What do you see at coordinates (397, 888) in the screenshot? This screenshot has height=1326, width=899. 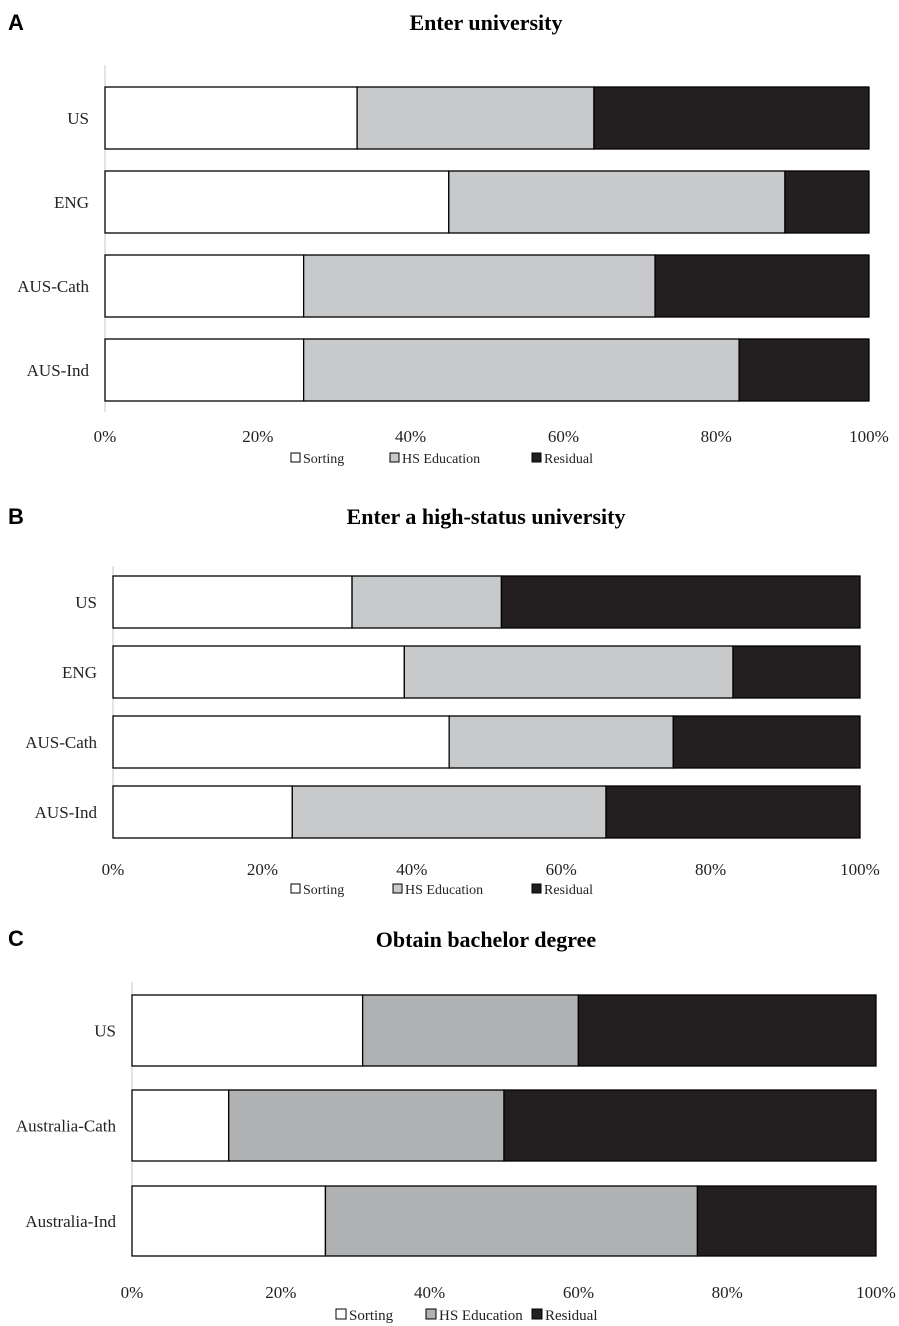 I see `panel-b-legend-swatch-hs-education` at bounding box center [397, 888].